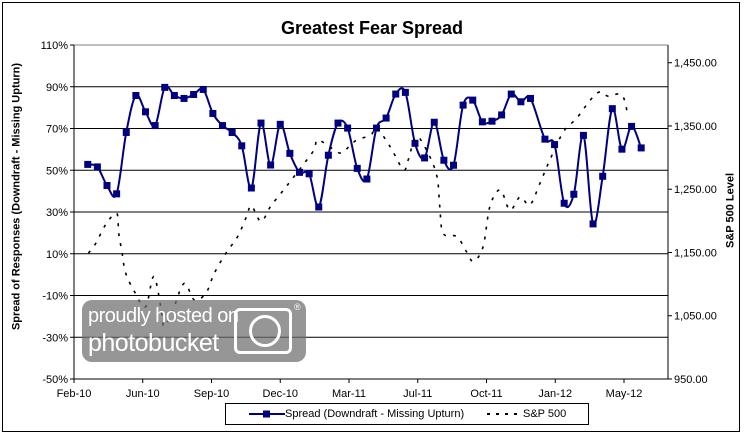  I want to click on x-tick-label: Jul-11, so click(417, 394).